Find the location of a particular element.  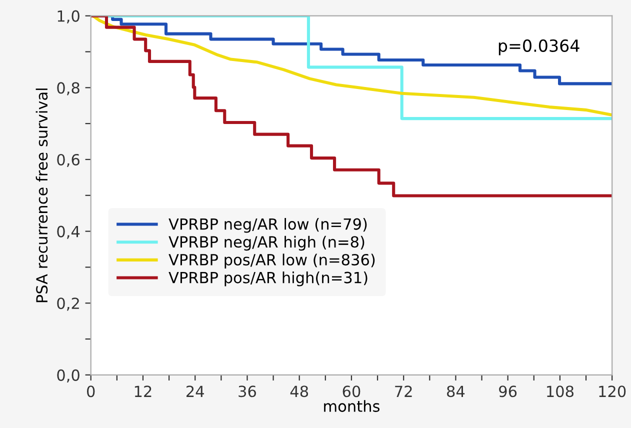

x-tick-label: 120 is located at coordinates (612, 392).